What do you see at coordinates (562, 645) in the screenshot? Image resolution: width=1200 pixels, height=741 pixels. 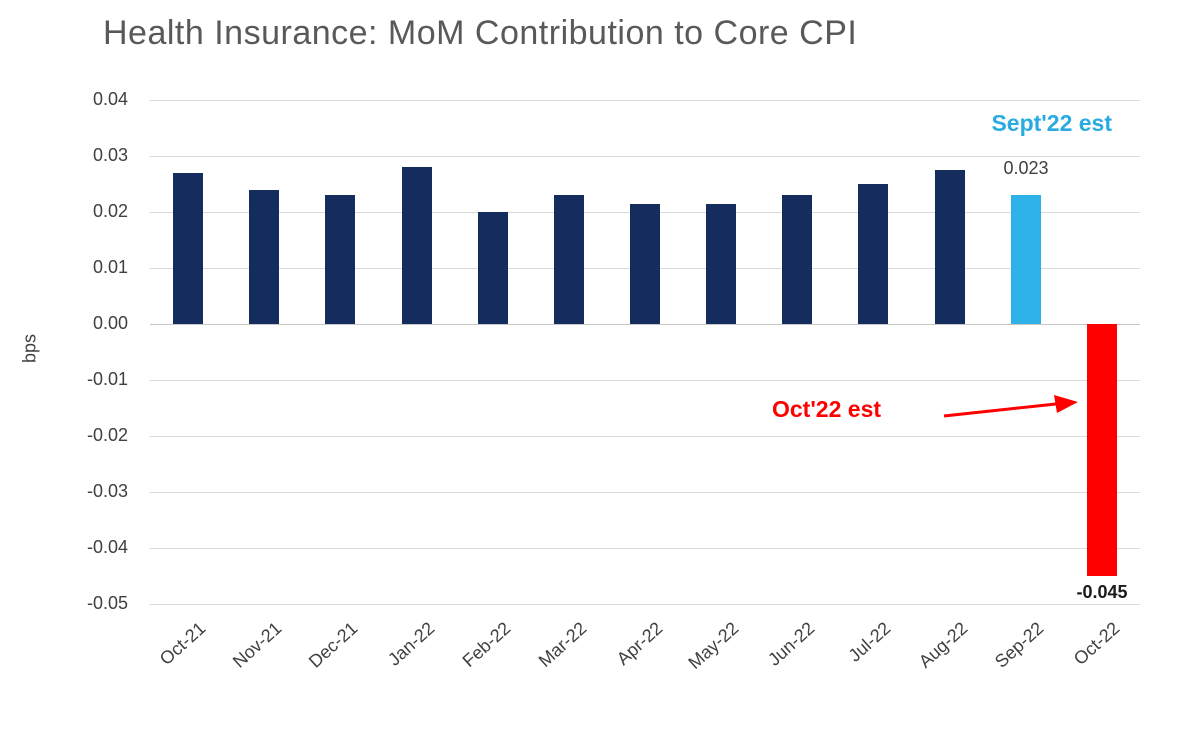 I see `x-tick-label: Mar-22` at bounding box center [562, 645].